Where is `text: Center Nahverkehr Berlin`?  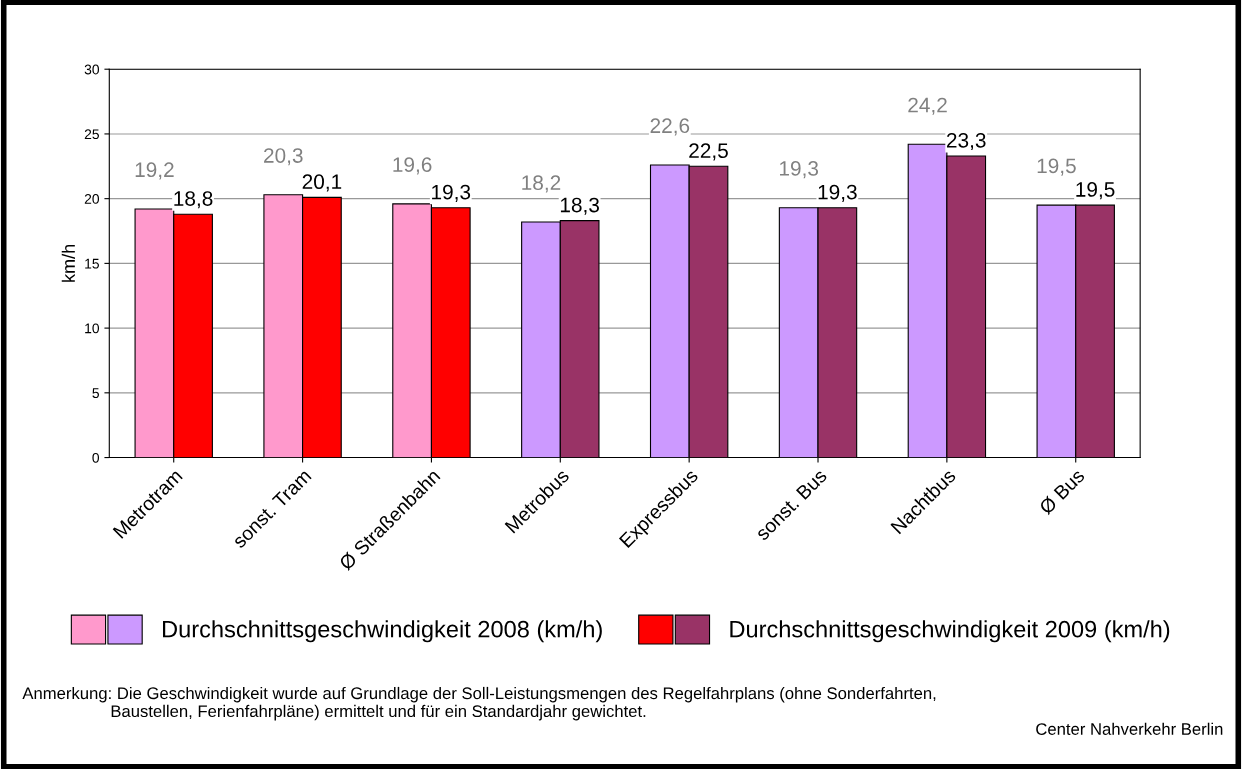
text: Center Nahverkehr Berlin is located at coordinates (1129, 728).